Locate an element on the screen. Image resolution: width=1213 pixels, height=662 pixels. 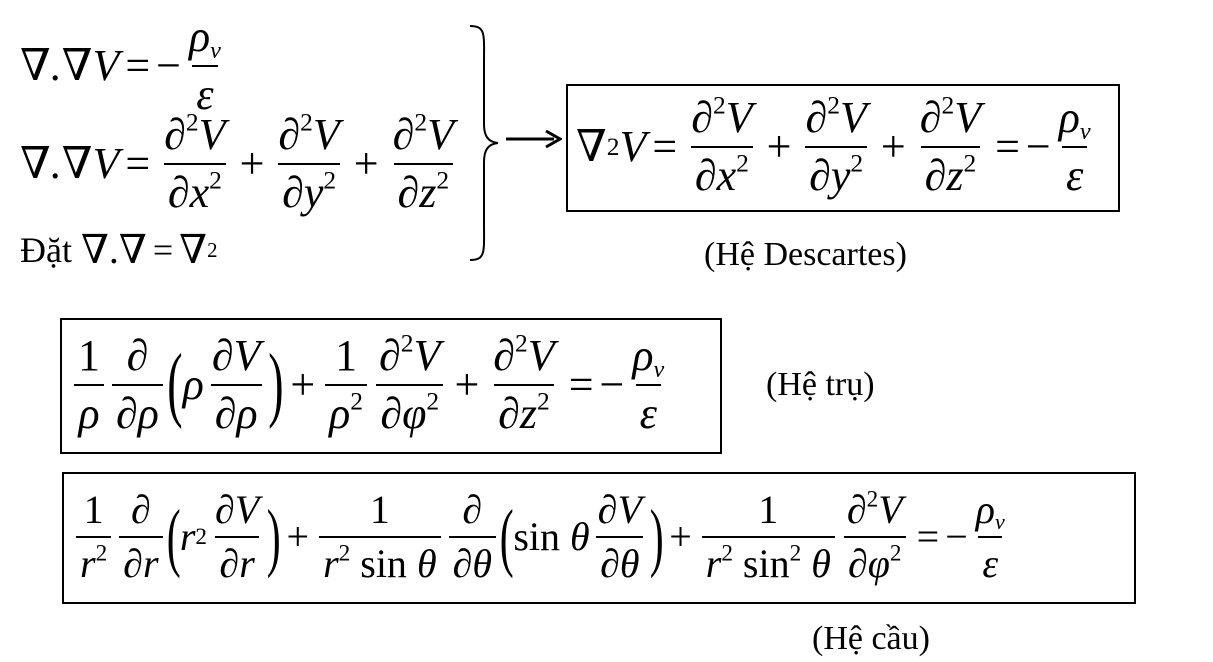
arrow-right-icon is located at coordinates (534, 139).